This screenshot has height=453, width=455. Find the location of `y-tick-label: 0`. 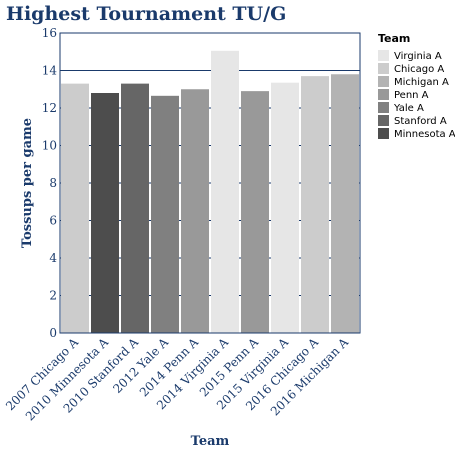

y-tick-label: 0 is located at coordinates (53, 333).